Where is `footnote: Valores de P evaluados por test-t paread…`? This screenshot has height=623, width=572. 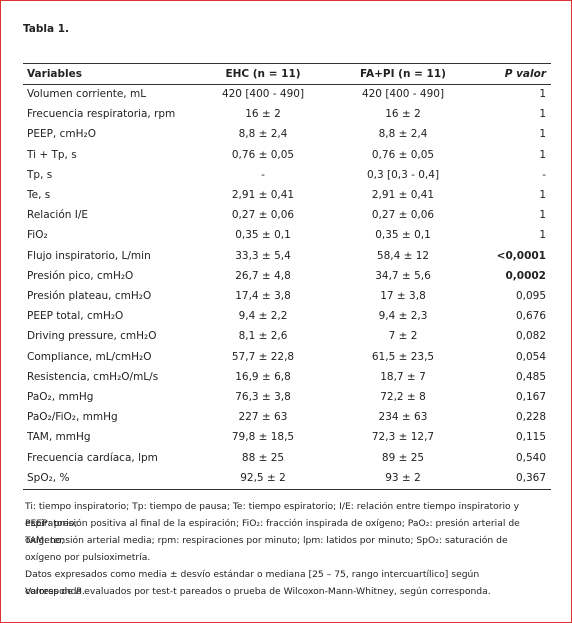
footnote: Valores de P evaluados por test-t paread… is located at coordinates (280, 591).